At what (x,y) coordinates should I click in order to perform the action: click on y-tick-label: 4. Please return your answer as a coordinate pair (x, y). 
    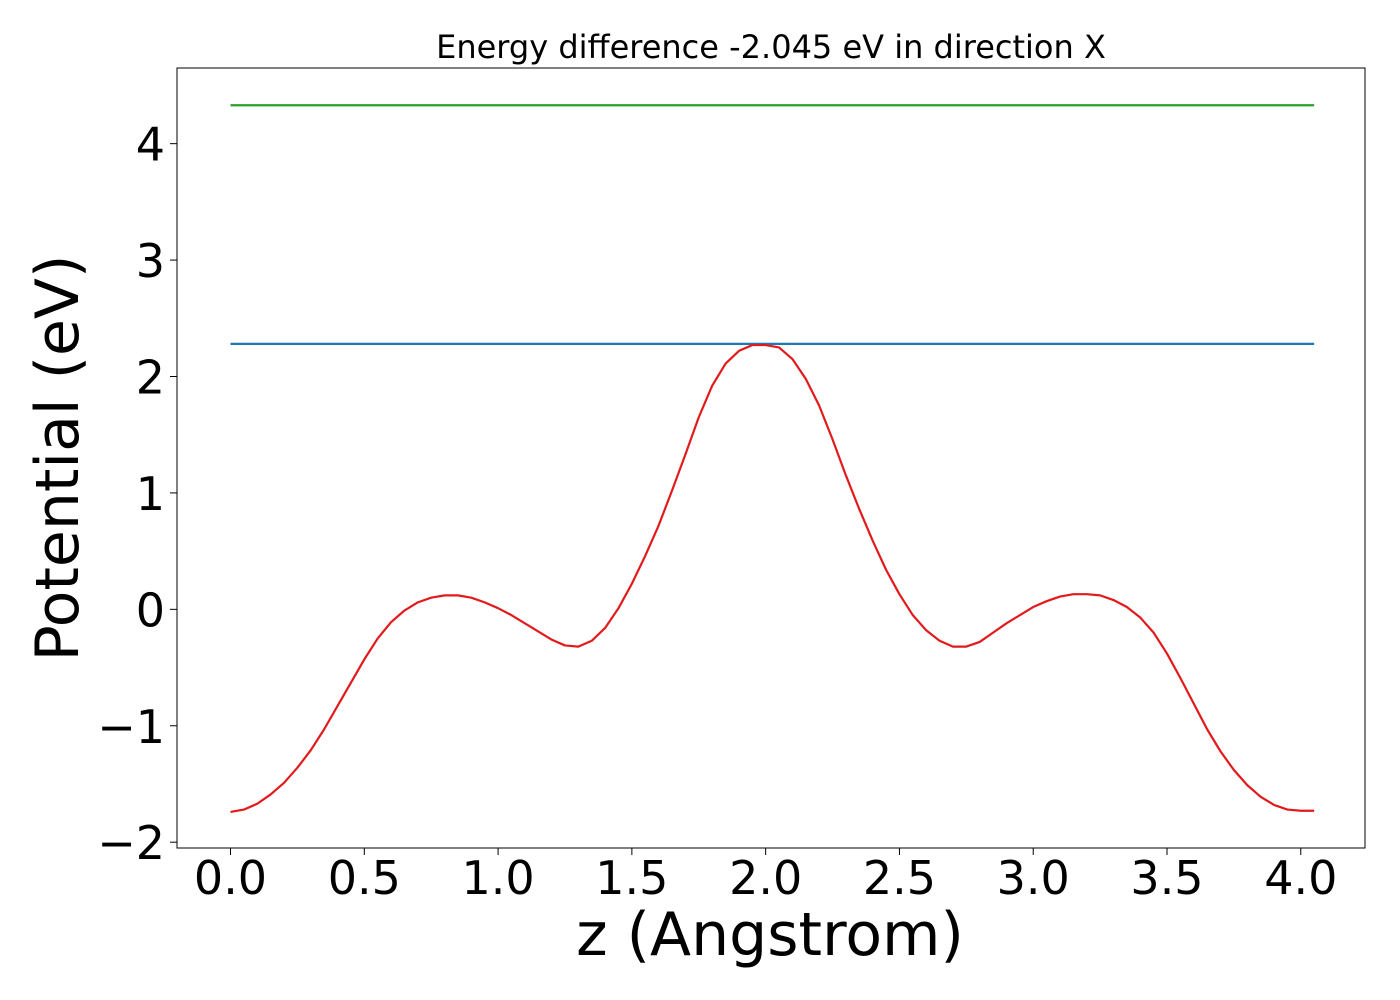
    Looking at the image, I should click on (150, 145).